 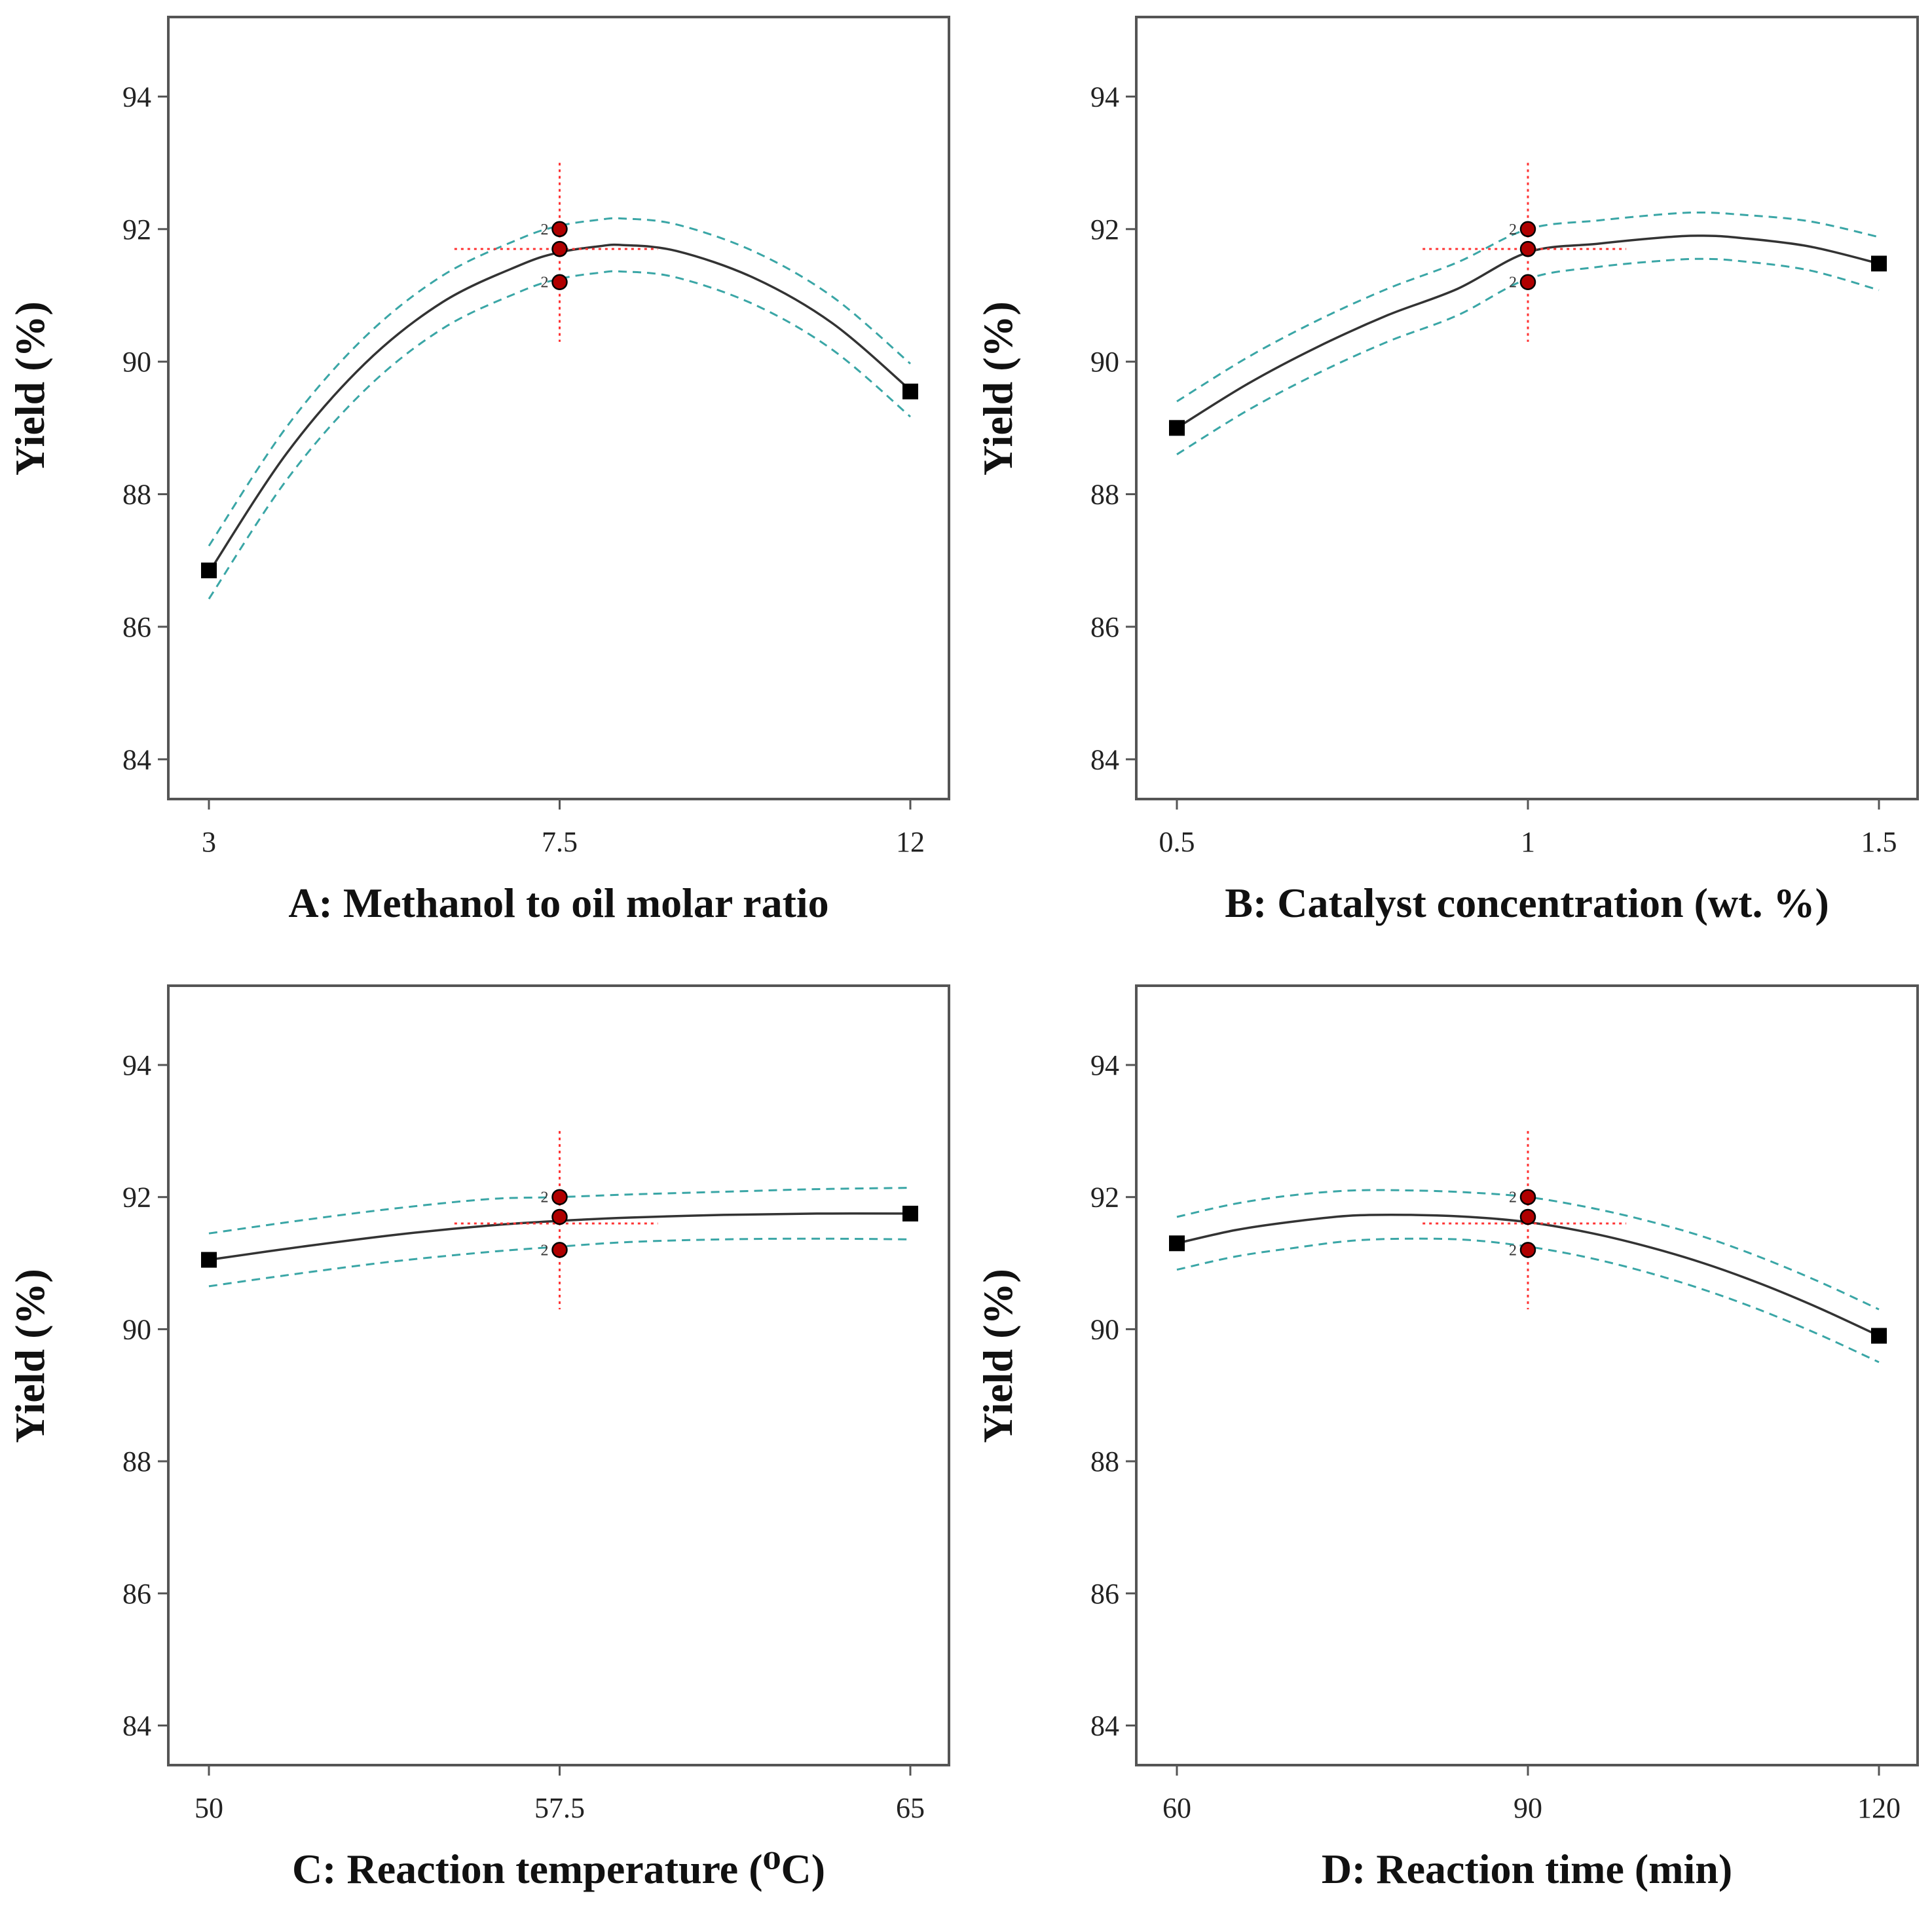 What do you see at coordinates (1528, 1808) in the screenshot?
I see `x-tick-label: 90` at bounding box center [1528, 1808].